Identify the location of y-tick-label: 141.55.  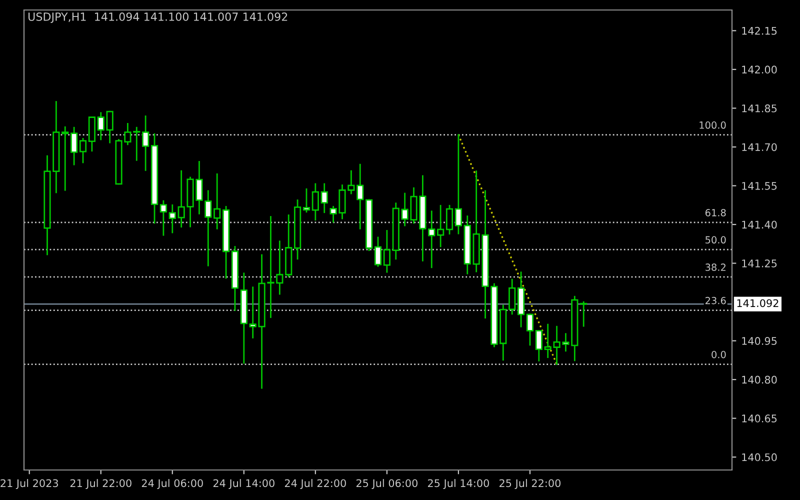
(759, 186).